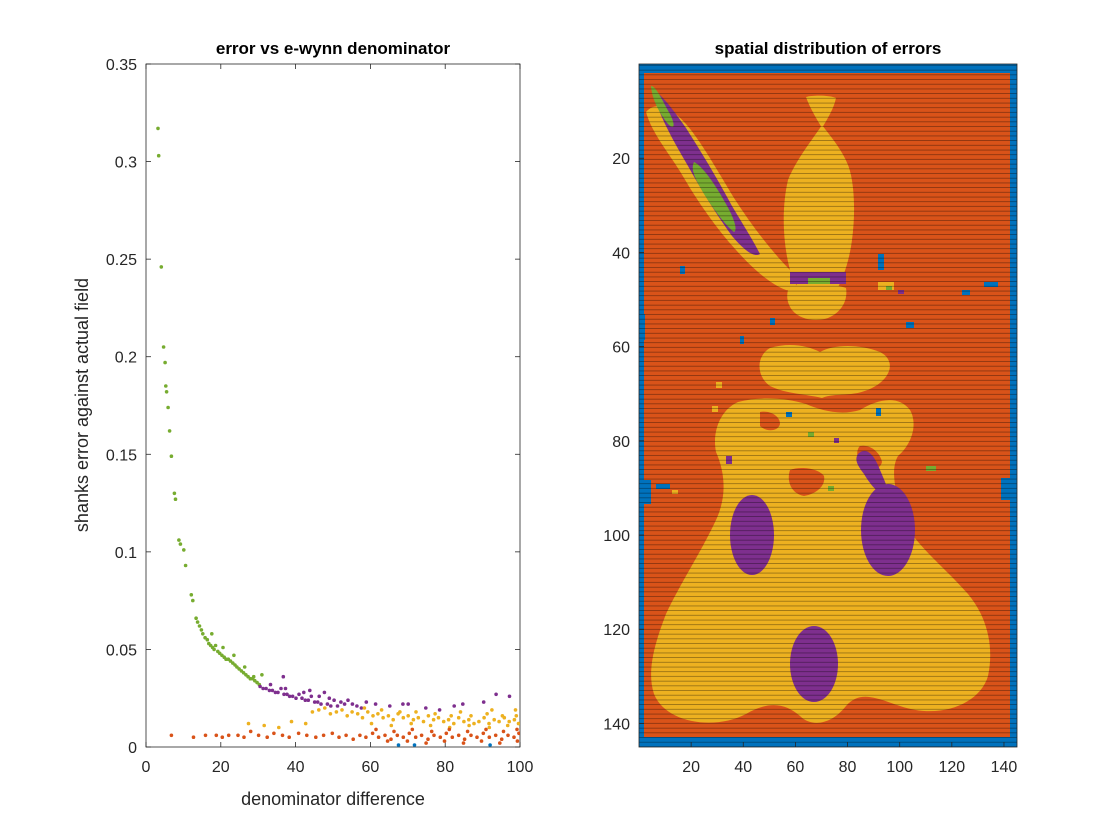  Describe the element at coordinates (121, 455) in the screenshot. I see `scatter-ytick-label: 0.15` at that location.